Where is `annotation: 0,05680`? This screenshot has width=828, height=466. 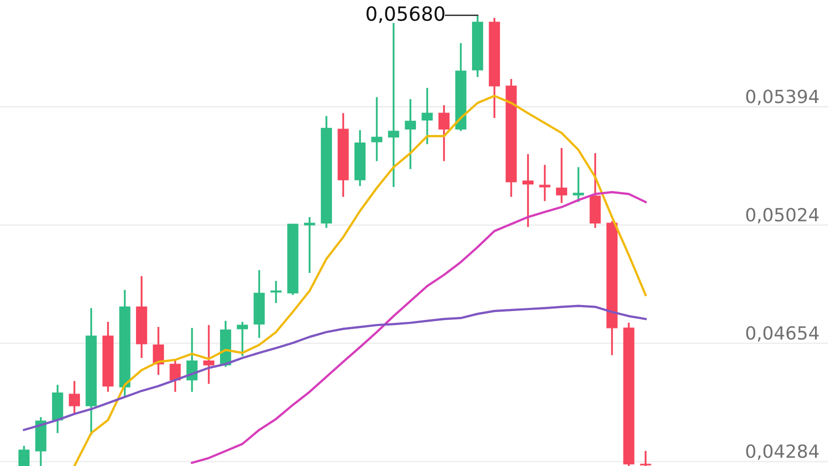 annotation: 0,05680 is located at coordinates (405, 14).